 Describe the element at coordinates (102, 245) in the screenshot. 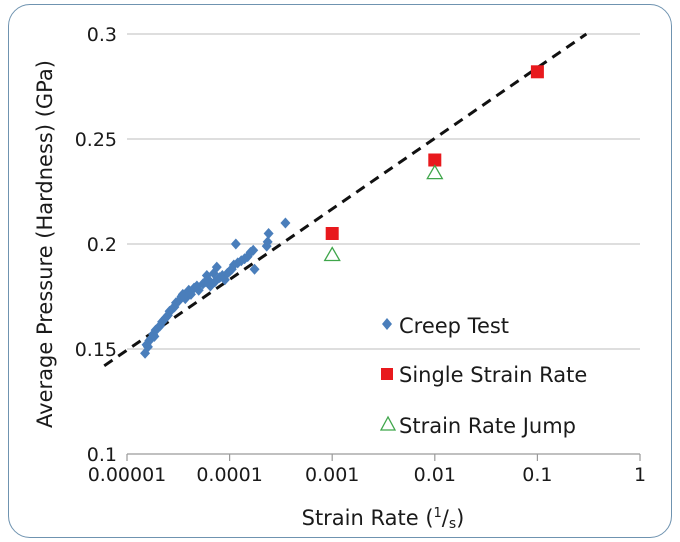

I see `y-tick-label: 0.2` at that location.